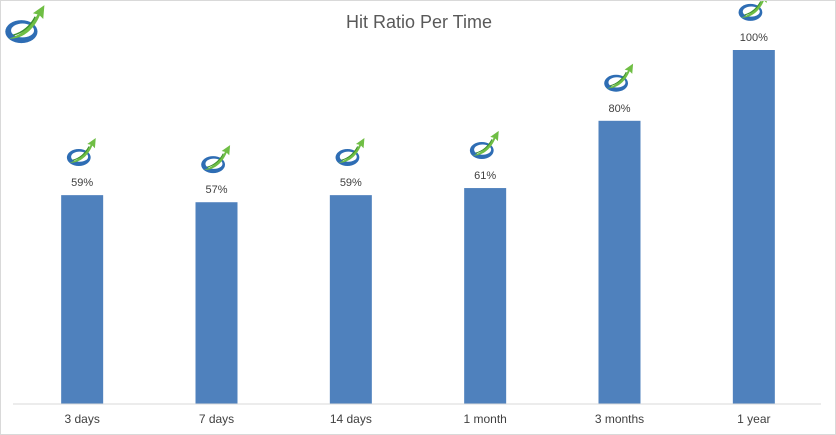 The height and width of the screenshot is (435, 836). What do you see at coordinates (753, 419) in the screenshot?
I see `x-tick-label-5: 1 year` at bounding box center [753, 419].